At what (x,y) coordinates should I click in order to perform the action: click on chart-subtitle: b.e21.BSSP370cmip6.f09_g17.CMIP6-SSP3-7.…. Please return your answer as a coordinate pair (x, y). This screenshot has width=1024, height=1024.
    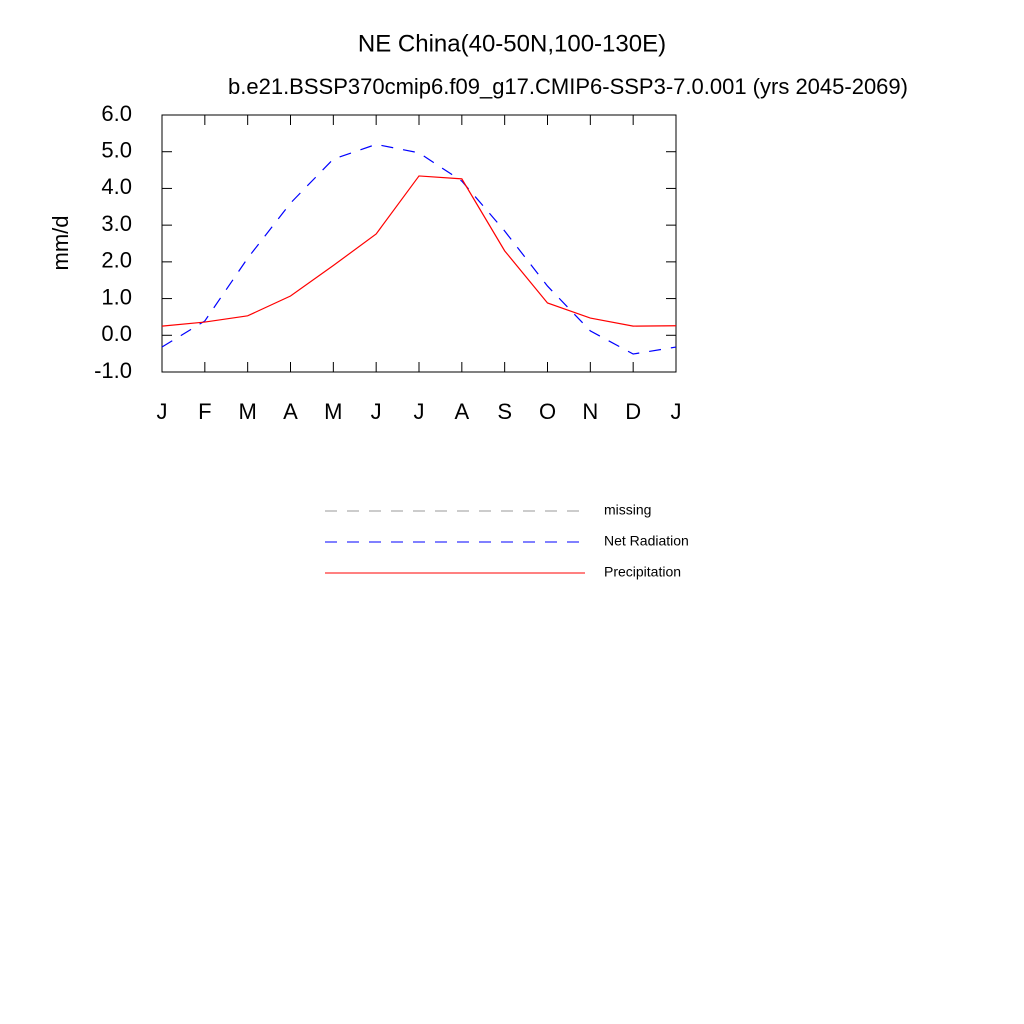
    Looking at the image, I should click on (568, 86).